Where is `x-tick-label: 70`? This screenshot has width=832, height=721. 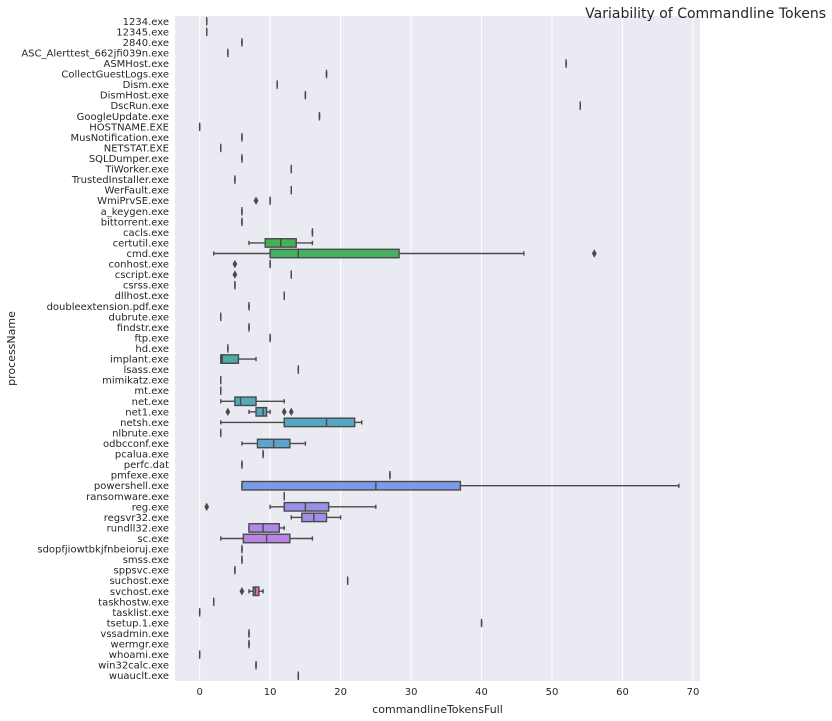 x-tick-label: 70 is located at coordinates (693, 692).